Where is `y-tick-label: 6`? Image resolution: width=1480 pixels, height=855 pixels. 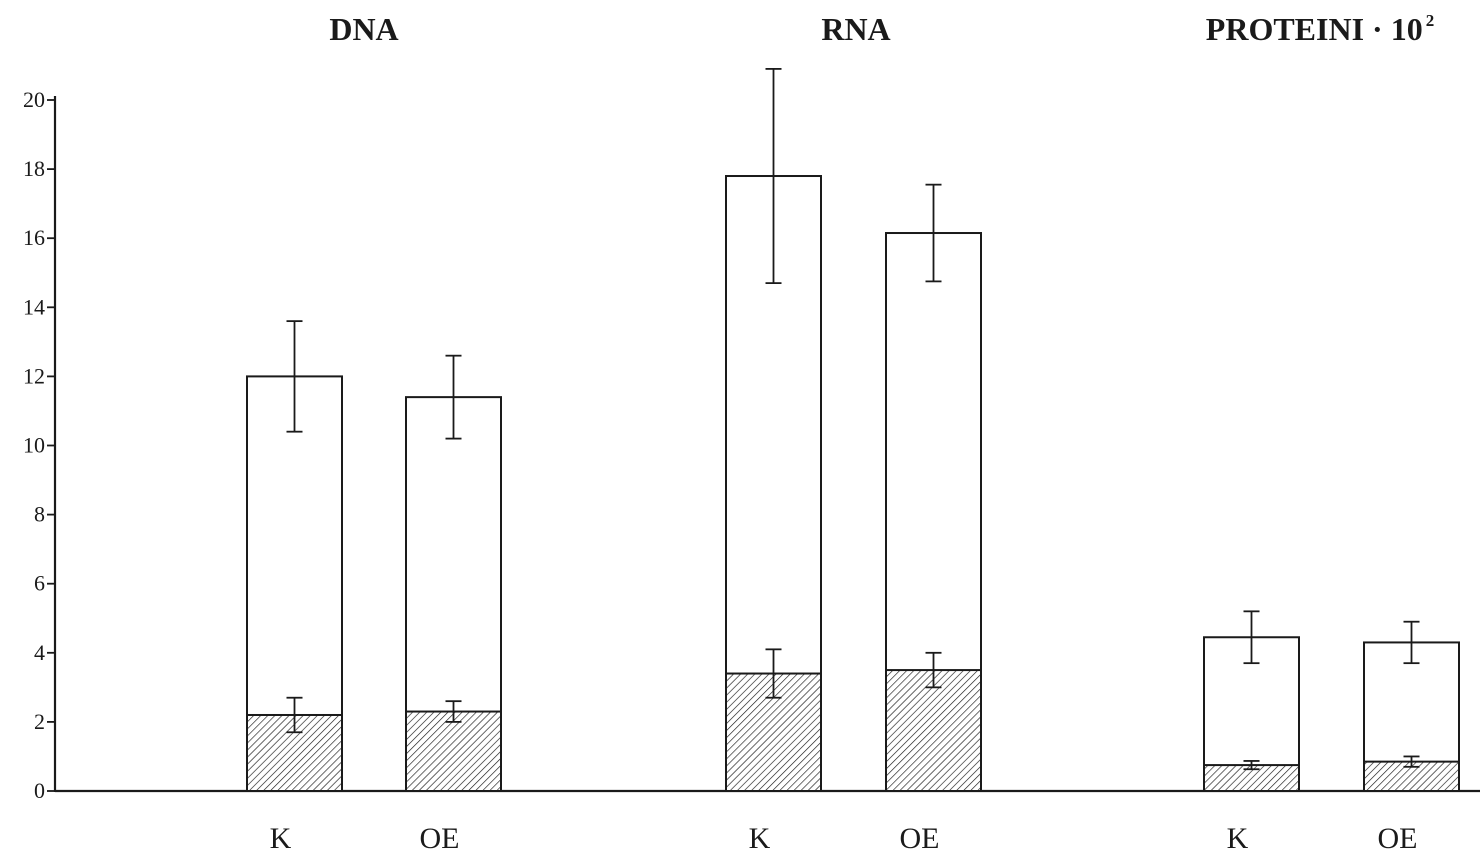 y-tick-label: 6 is located at coordinates (39, 583).